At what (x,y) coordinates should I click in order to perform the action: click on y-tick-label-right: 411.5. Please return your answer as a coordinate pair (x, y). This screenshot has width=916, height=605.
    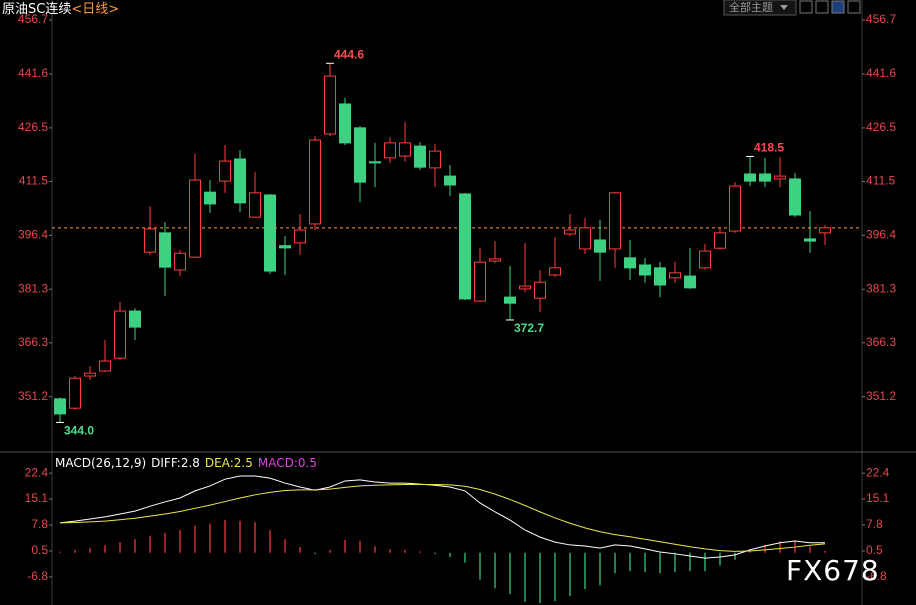
    Looking at the image, I should click on (880, 181).